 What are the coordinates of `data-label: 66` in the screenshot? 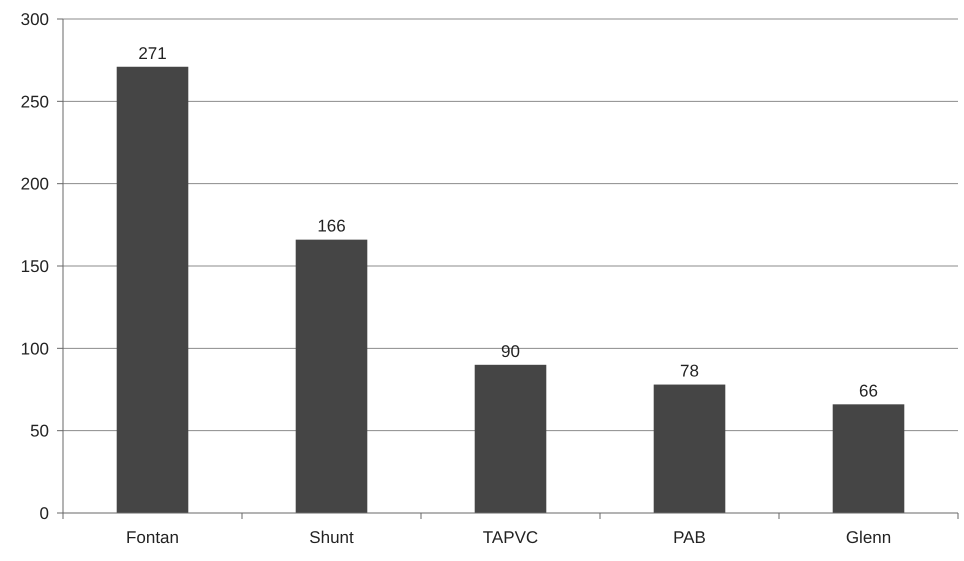 It's located at (868, 390).